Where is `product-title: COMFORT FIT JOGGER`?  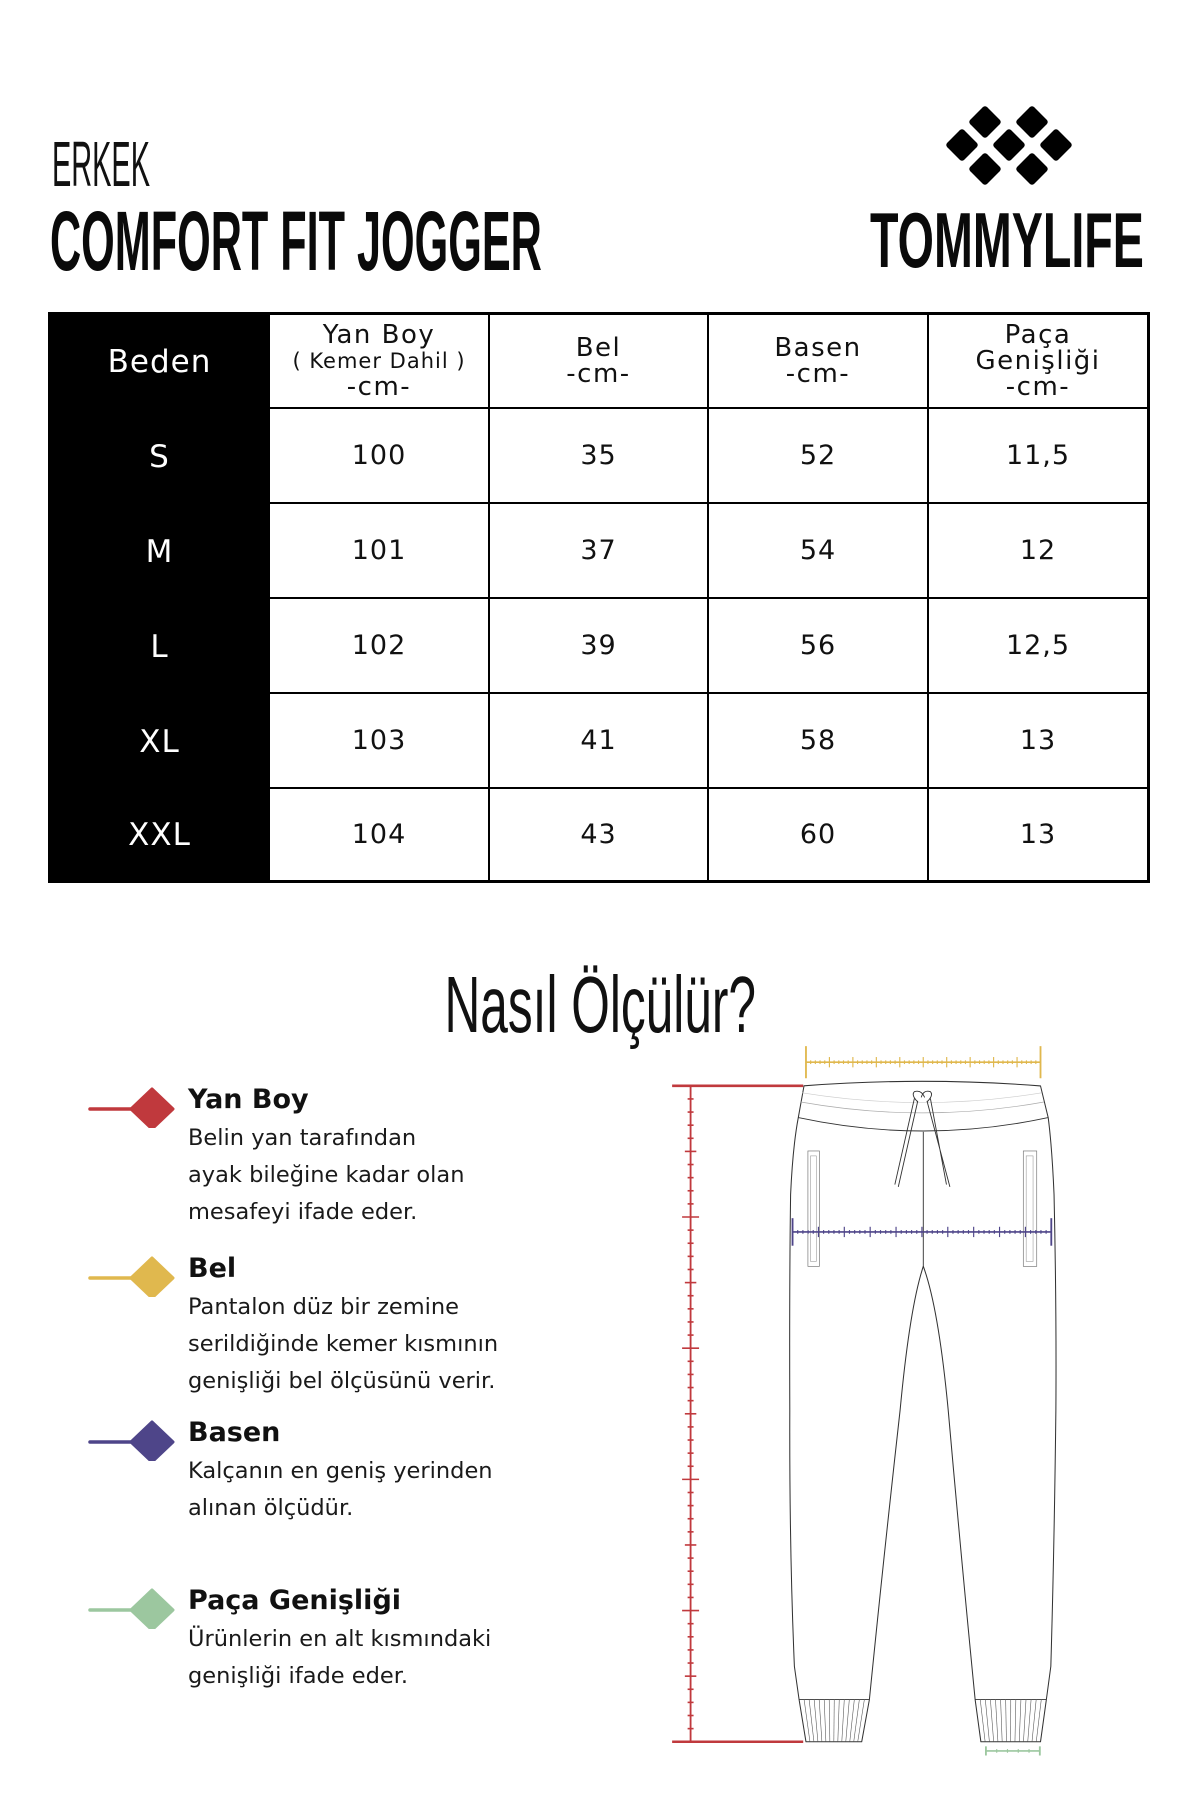 product-title: COMFORT FIT JOGGER is located at coordinates (528, 241).